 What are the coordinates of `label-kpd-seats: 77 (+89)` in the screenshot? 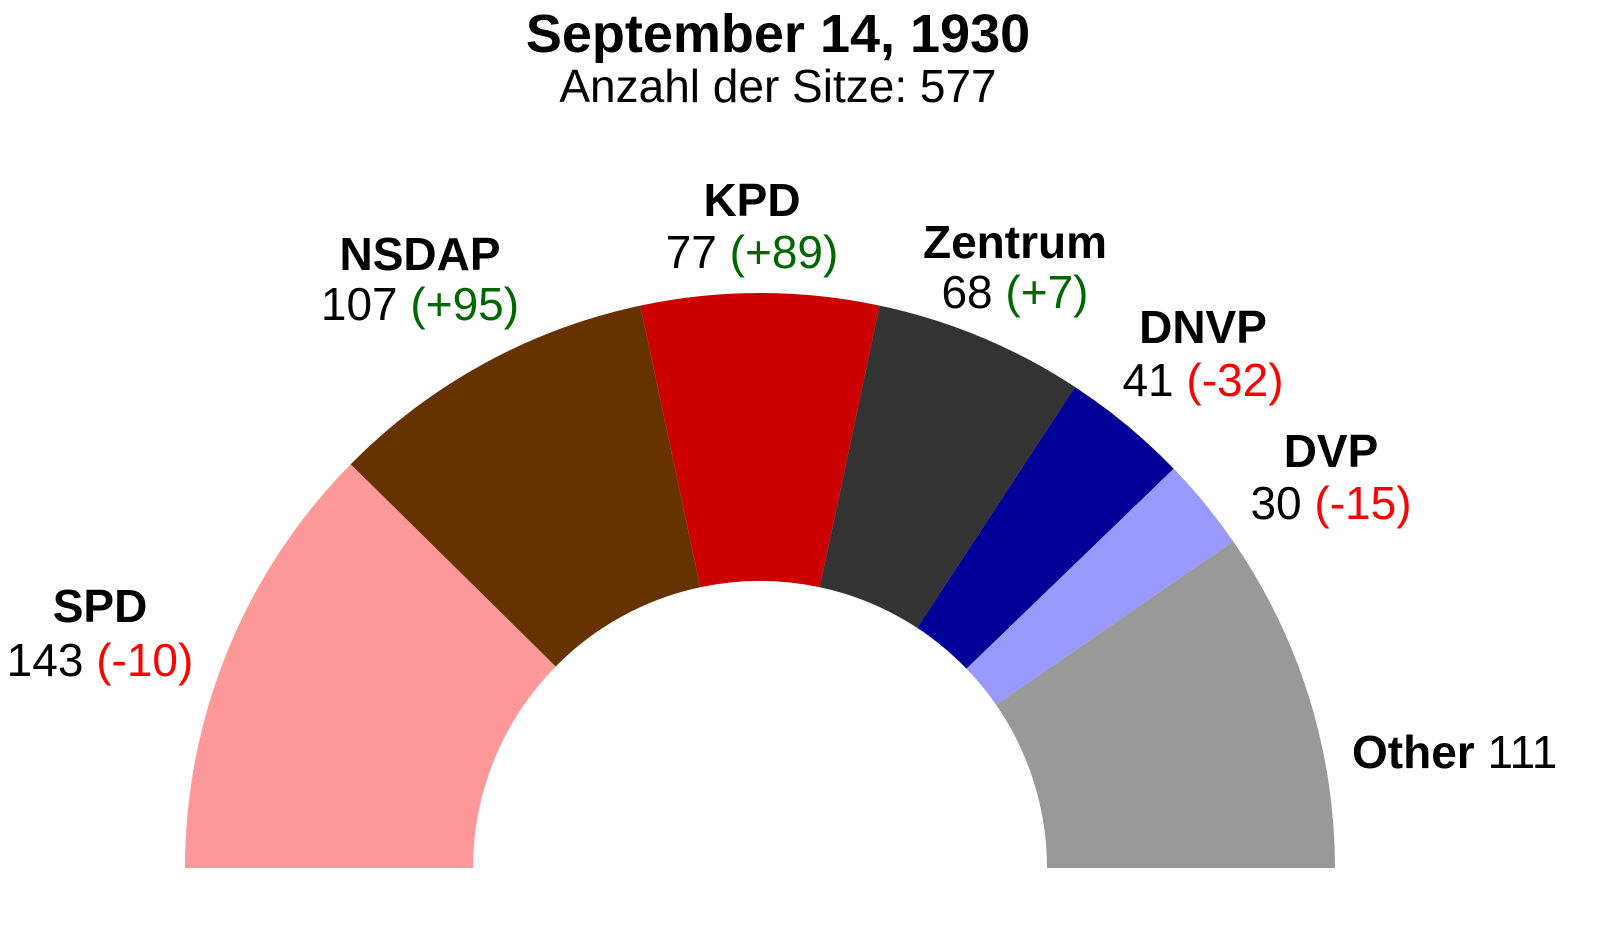 It's located at (752, 252).